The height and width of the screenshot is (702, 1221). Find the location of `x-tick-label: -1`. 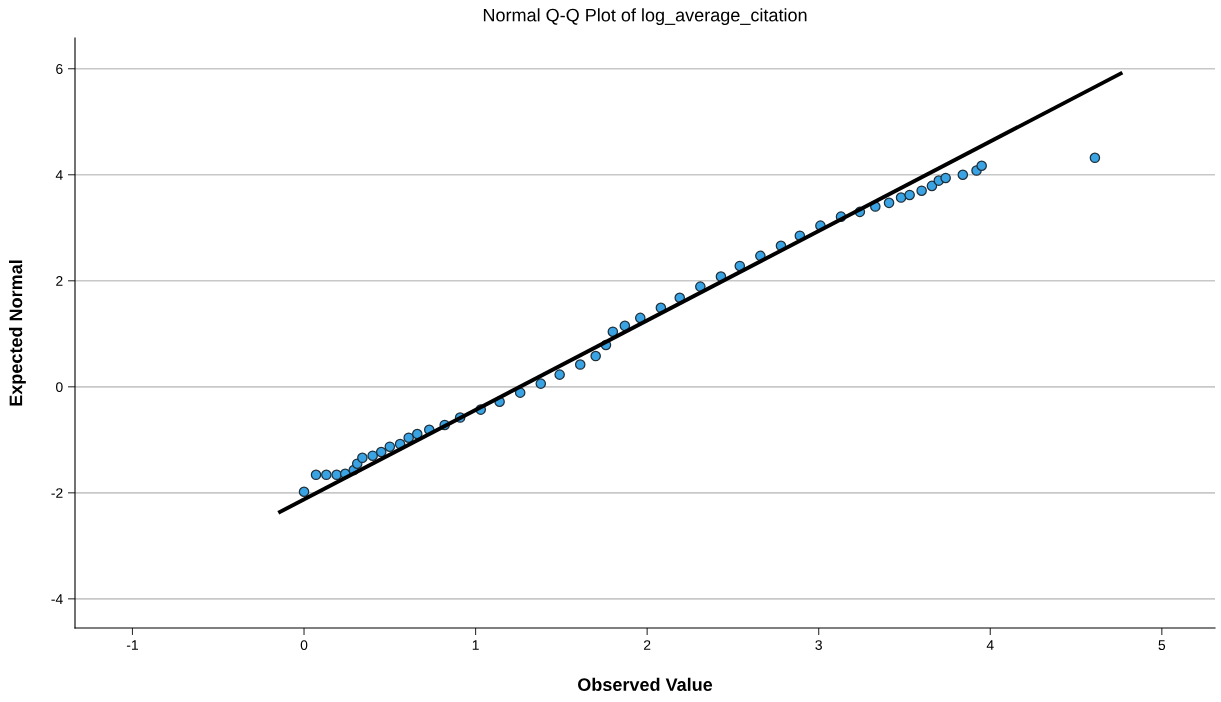

x-tick-label: -1 is located at coordinates (132, 645).